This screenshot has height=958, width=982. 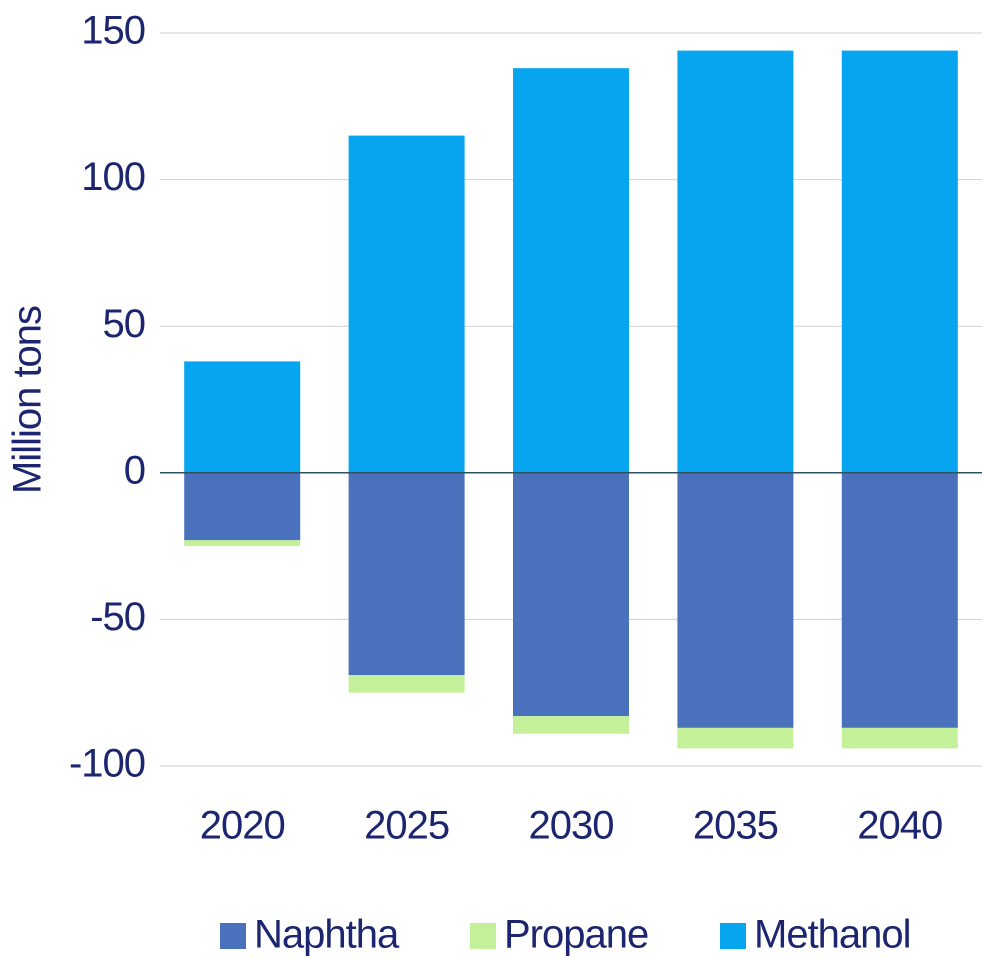 I want to click on y-tick-label: 50, so click(x=124, y=324).